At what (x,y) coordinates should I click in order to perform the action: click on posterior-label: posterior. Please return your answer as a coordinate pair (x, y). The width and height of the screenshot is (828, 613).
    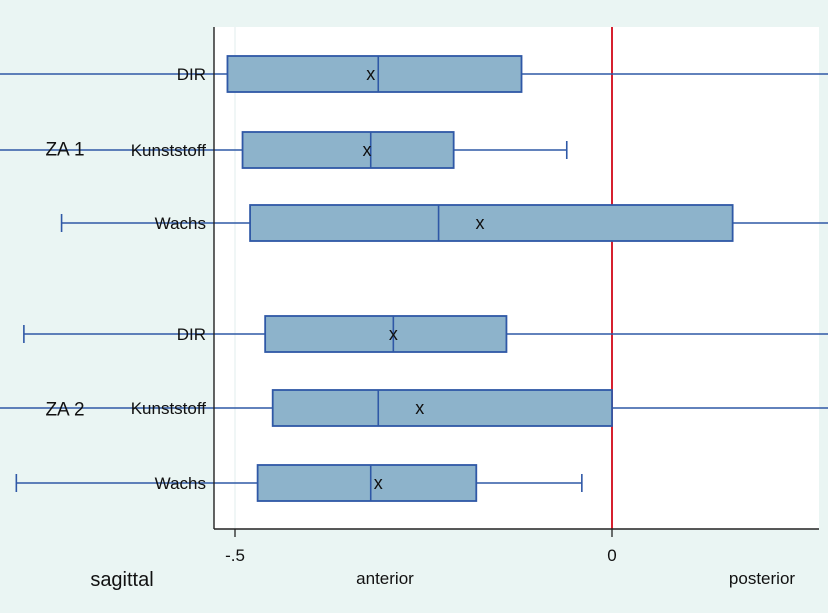
    Looking at the image, I should click on (762, 578).